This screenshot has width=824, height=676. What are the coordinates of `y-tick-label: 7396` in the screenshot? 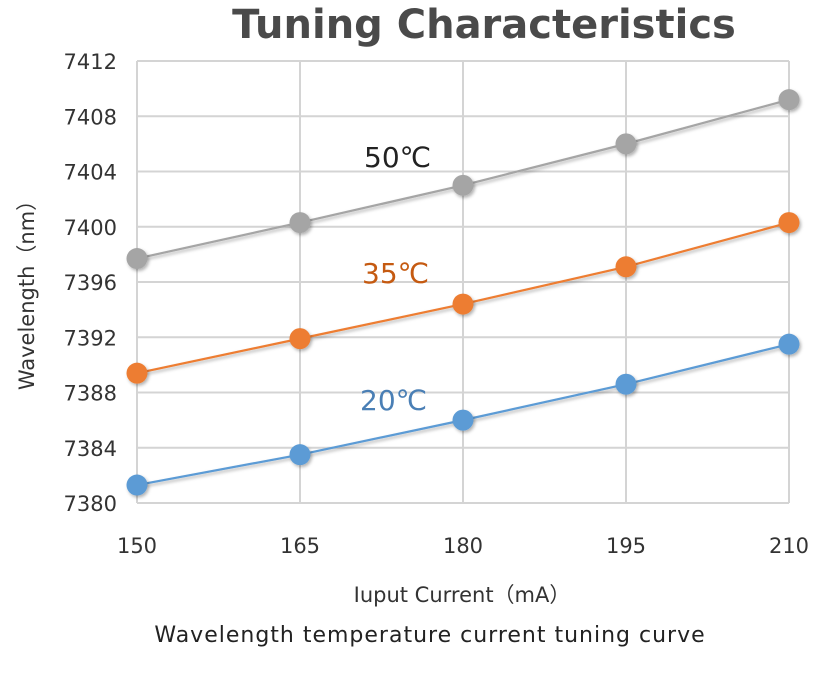 It's located at (90, 283).